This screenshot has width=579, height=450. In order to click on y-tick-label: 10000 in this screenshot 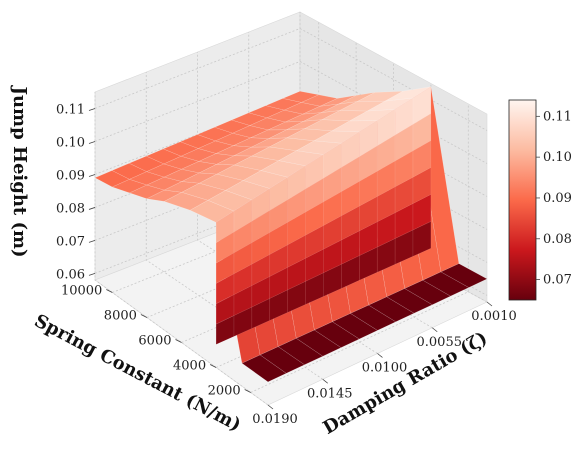, I will do `click(81, 291)`.